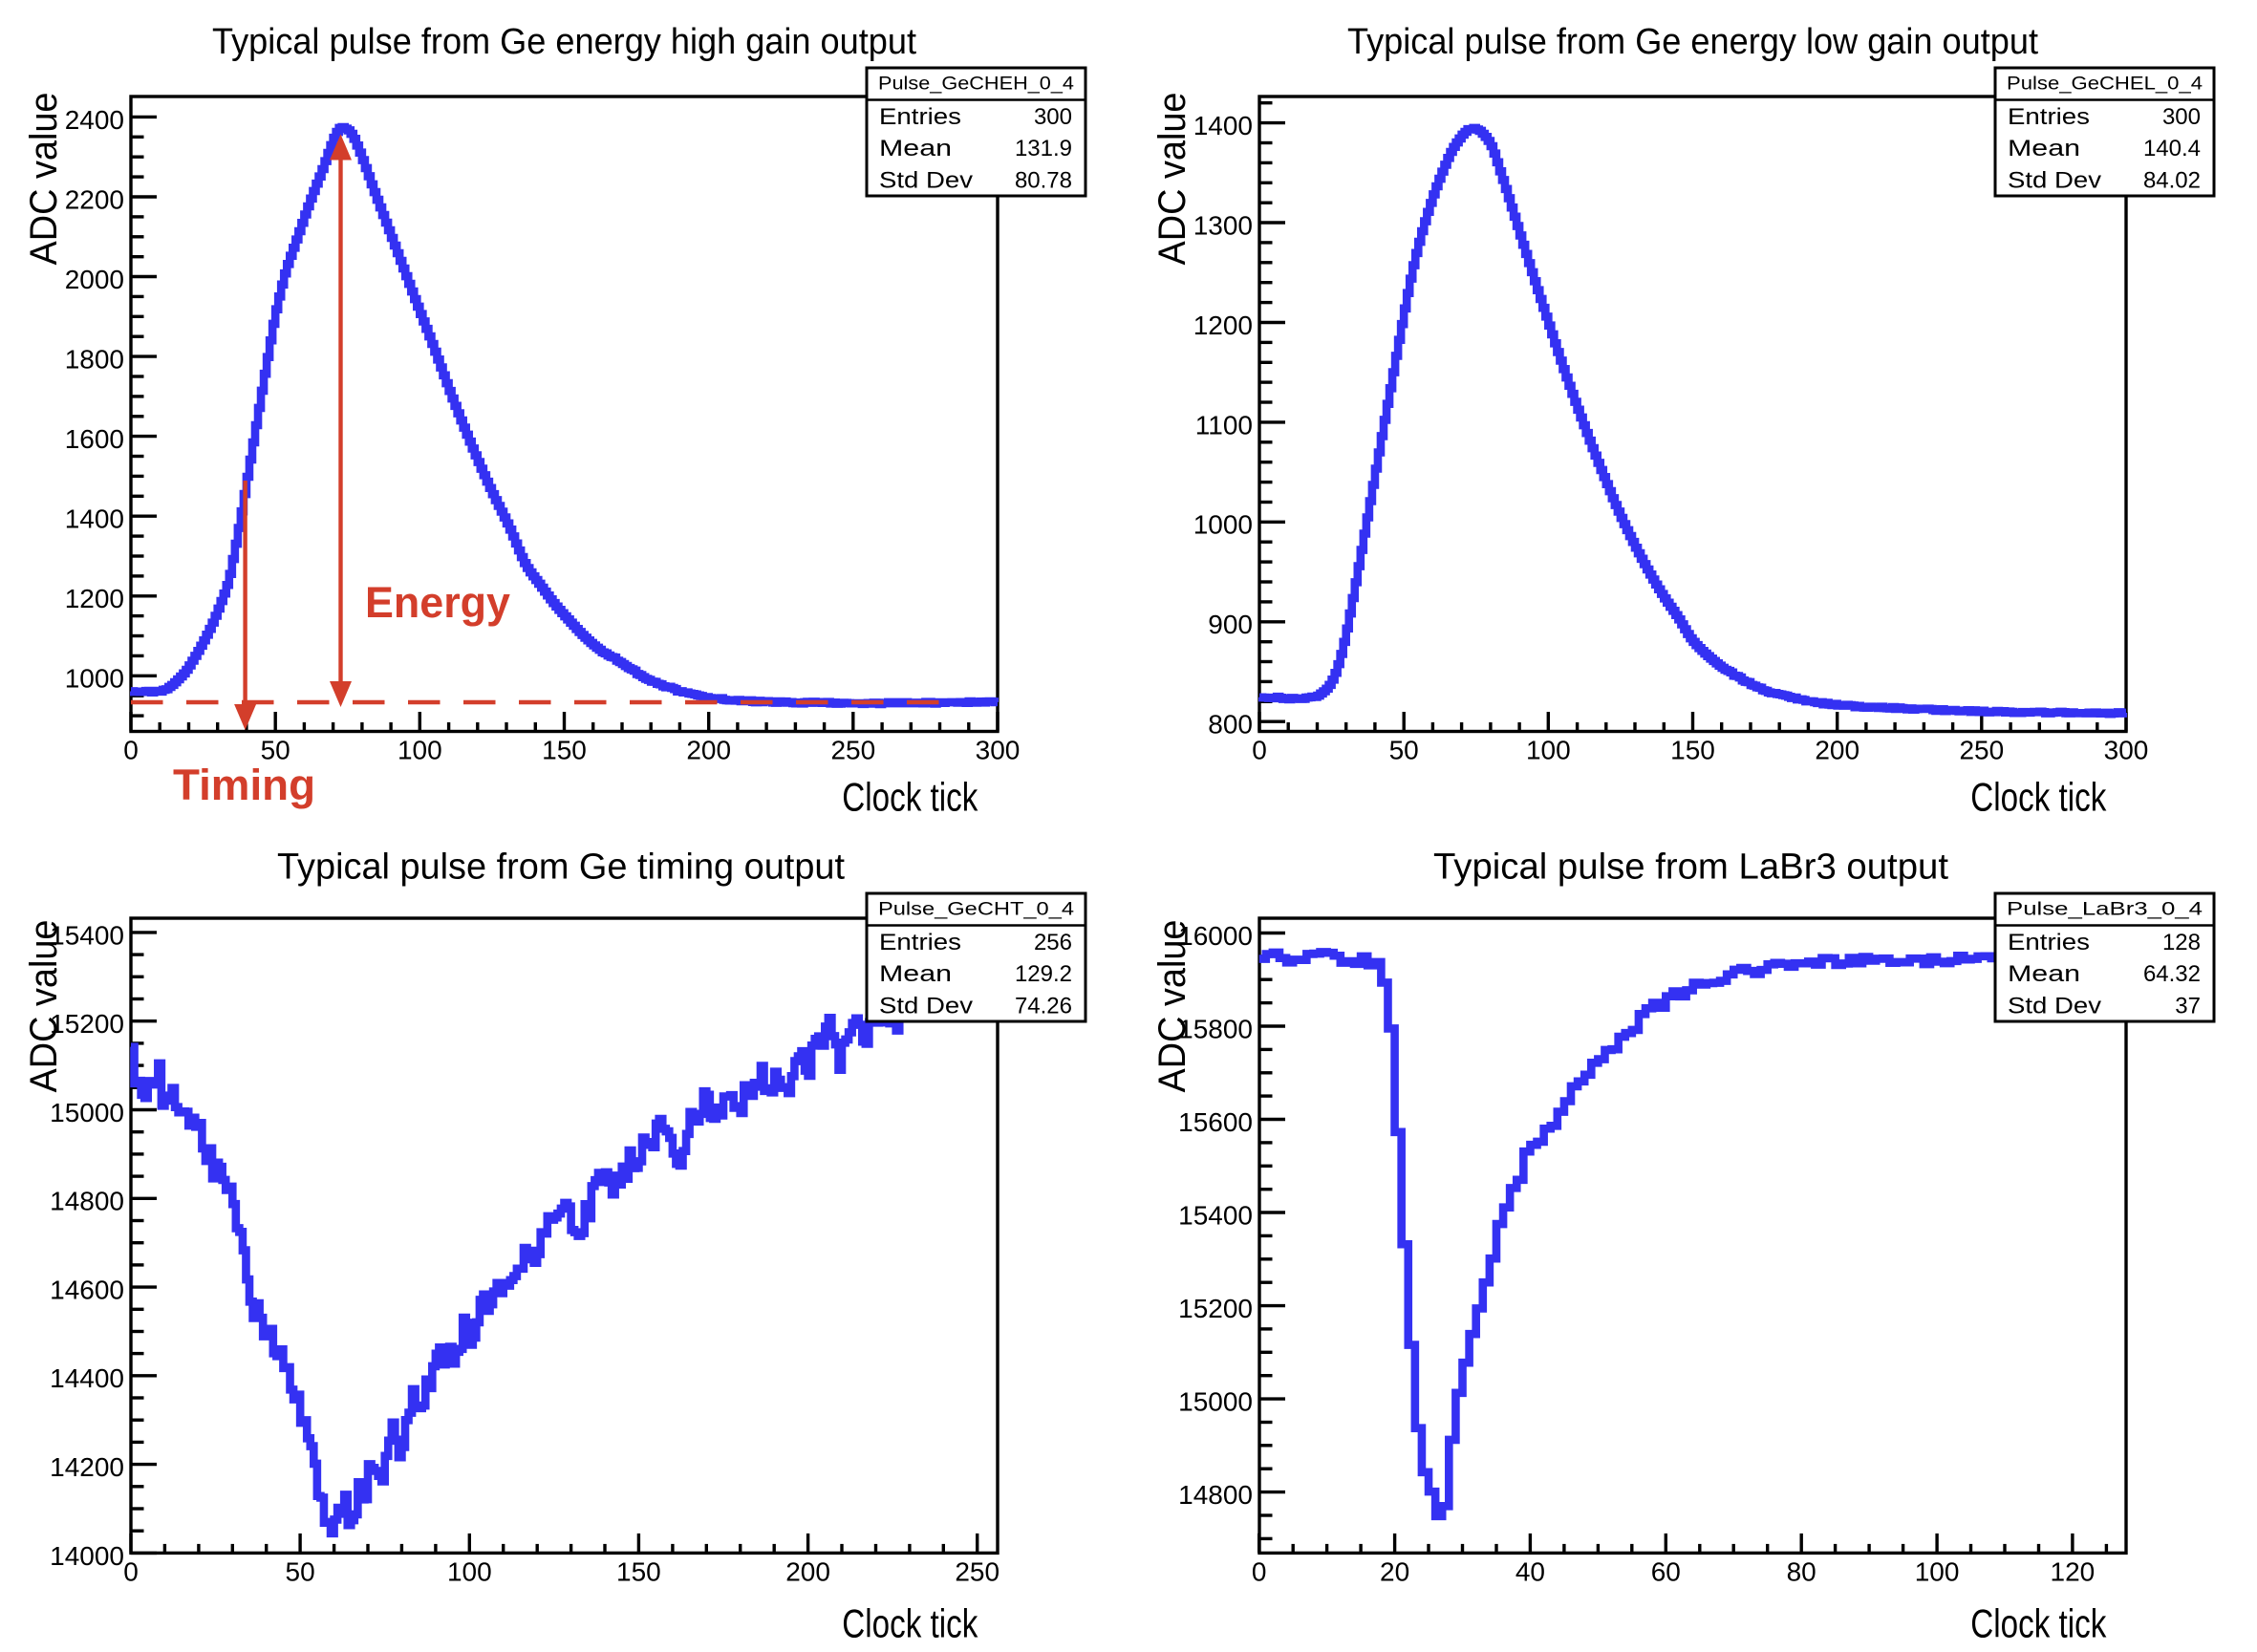  I want to click on svg-text: 140.4, so click(2172, 149).